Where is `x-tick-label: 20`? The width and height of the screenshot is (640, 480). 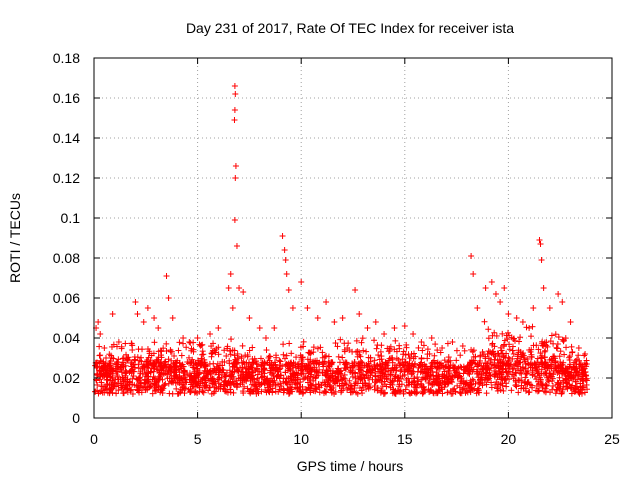
x-tick-label: 20 is located at coordinates (509, 439).